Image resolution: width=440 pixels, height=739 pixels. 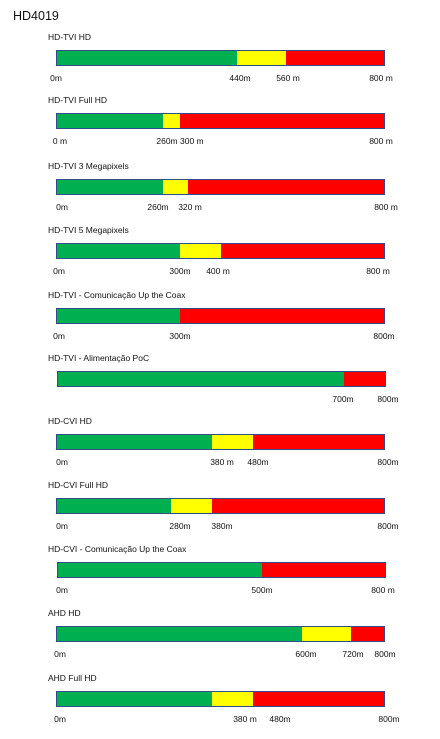 What do you see at coordinates (262, 590) in the screenshot?
I see `tick-label: 500m` at bounding box center [262, 590].